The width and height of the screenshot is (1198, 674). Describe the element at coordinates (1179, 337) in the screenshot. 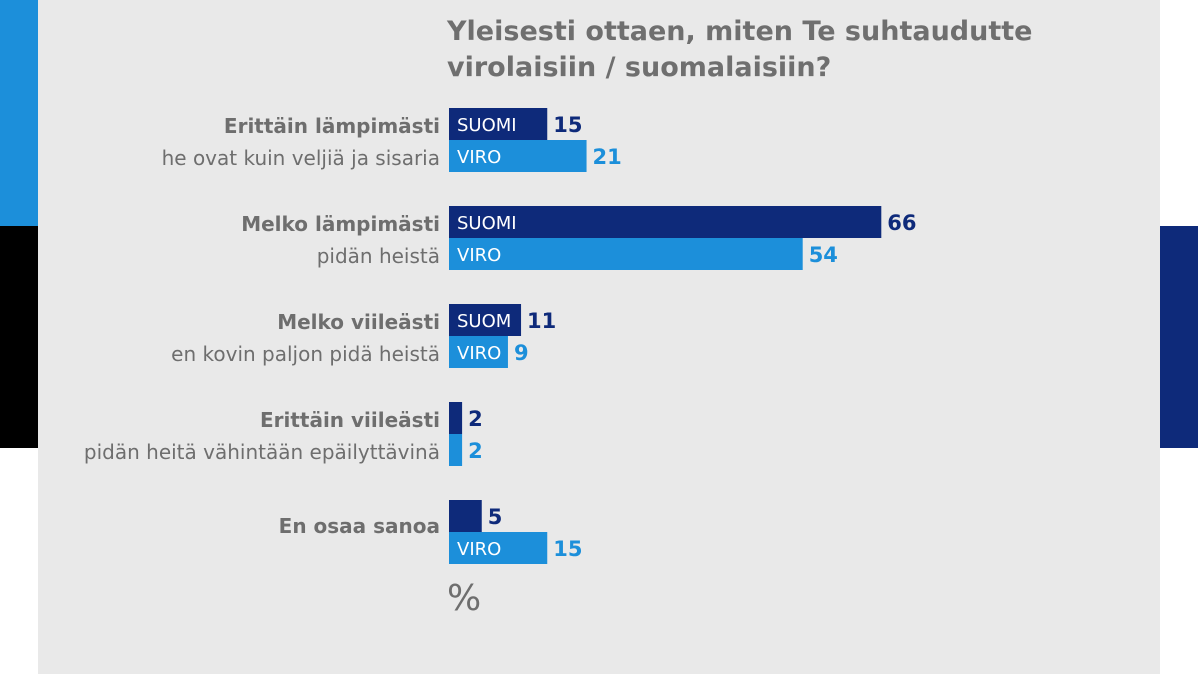

I see `flag-stripe-right` at that location.